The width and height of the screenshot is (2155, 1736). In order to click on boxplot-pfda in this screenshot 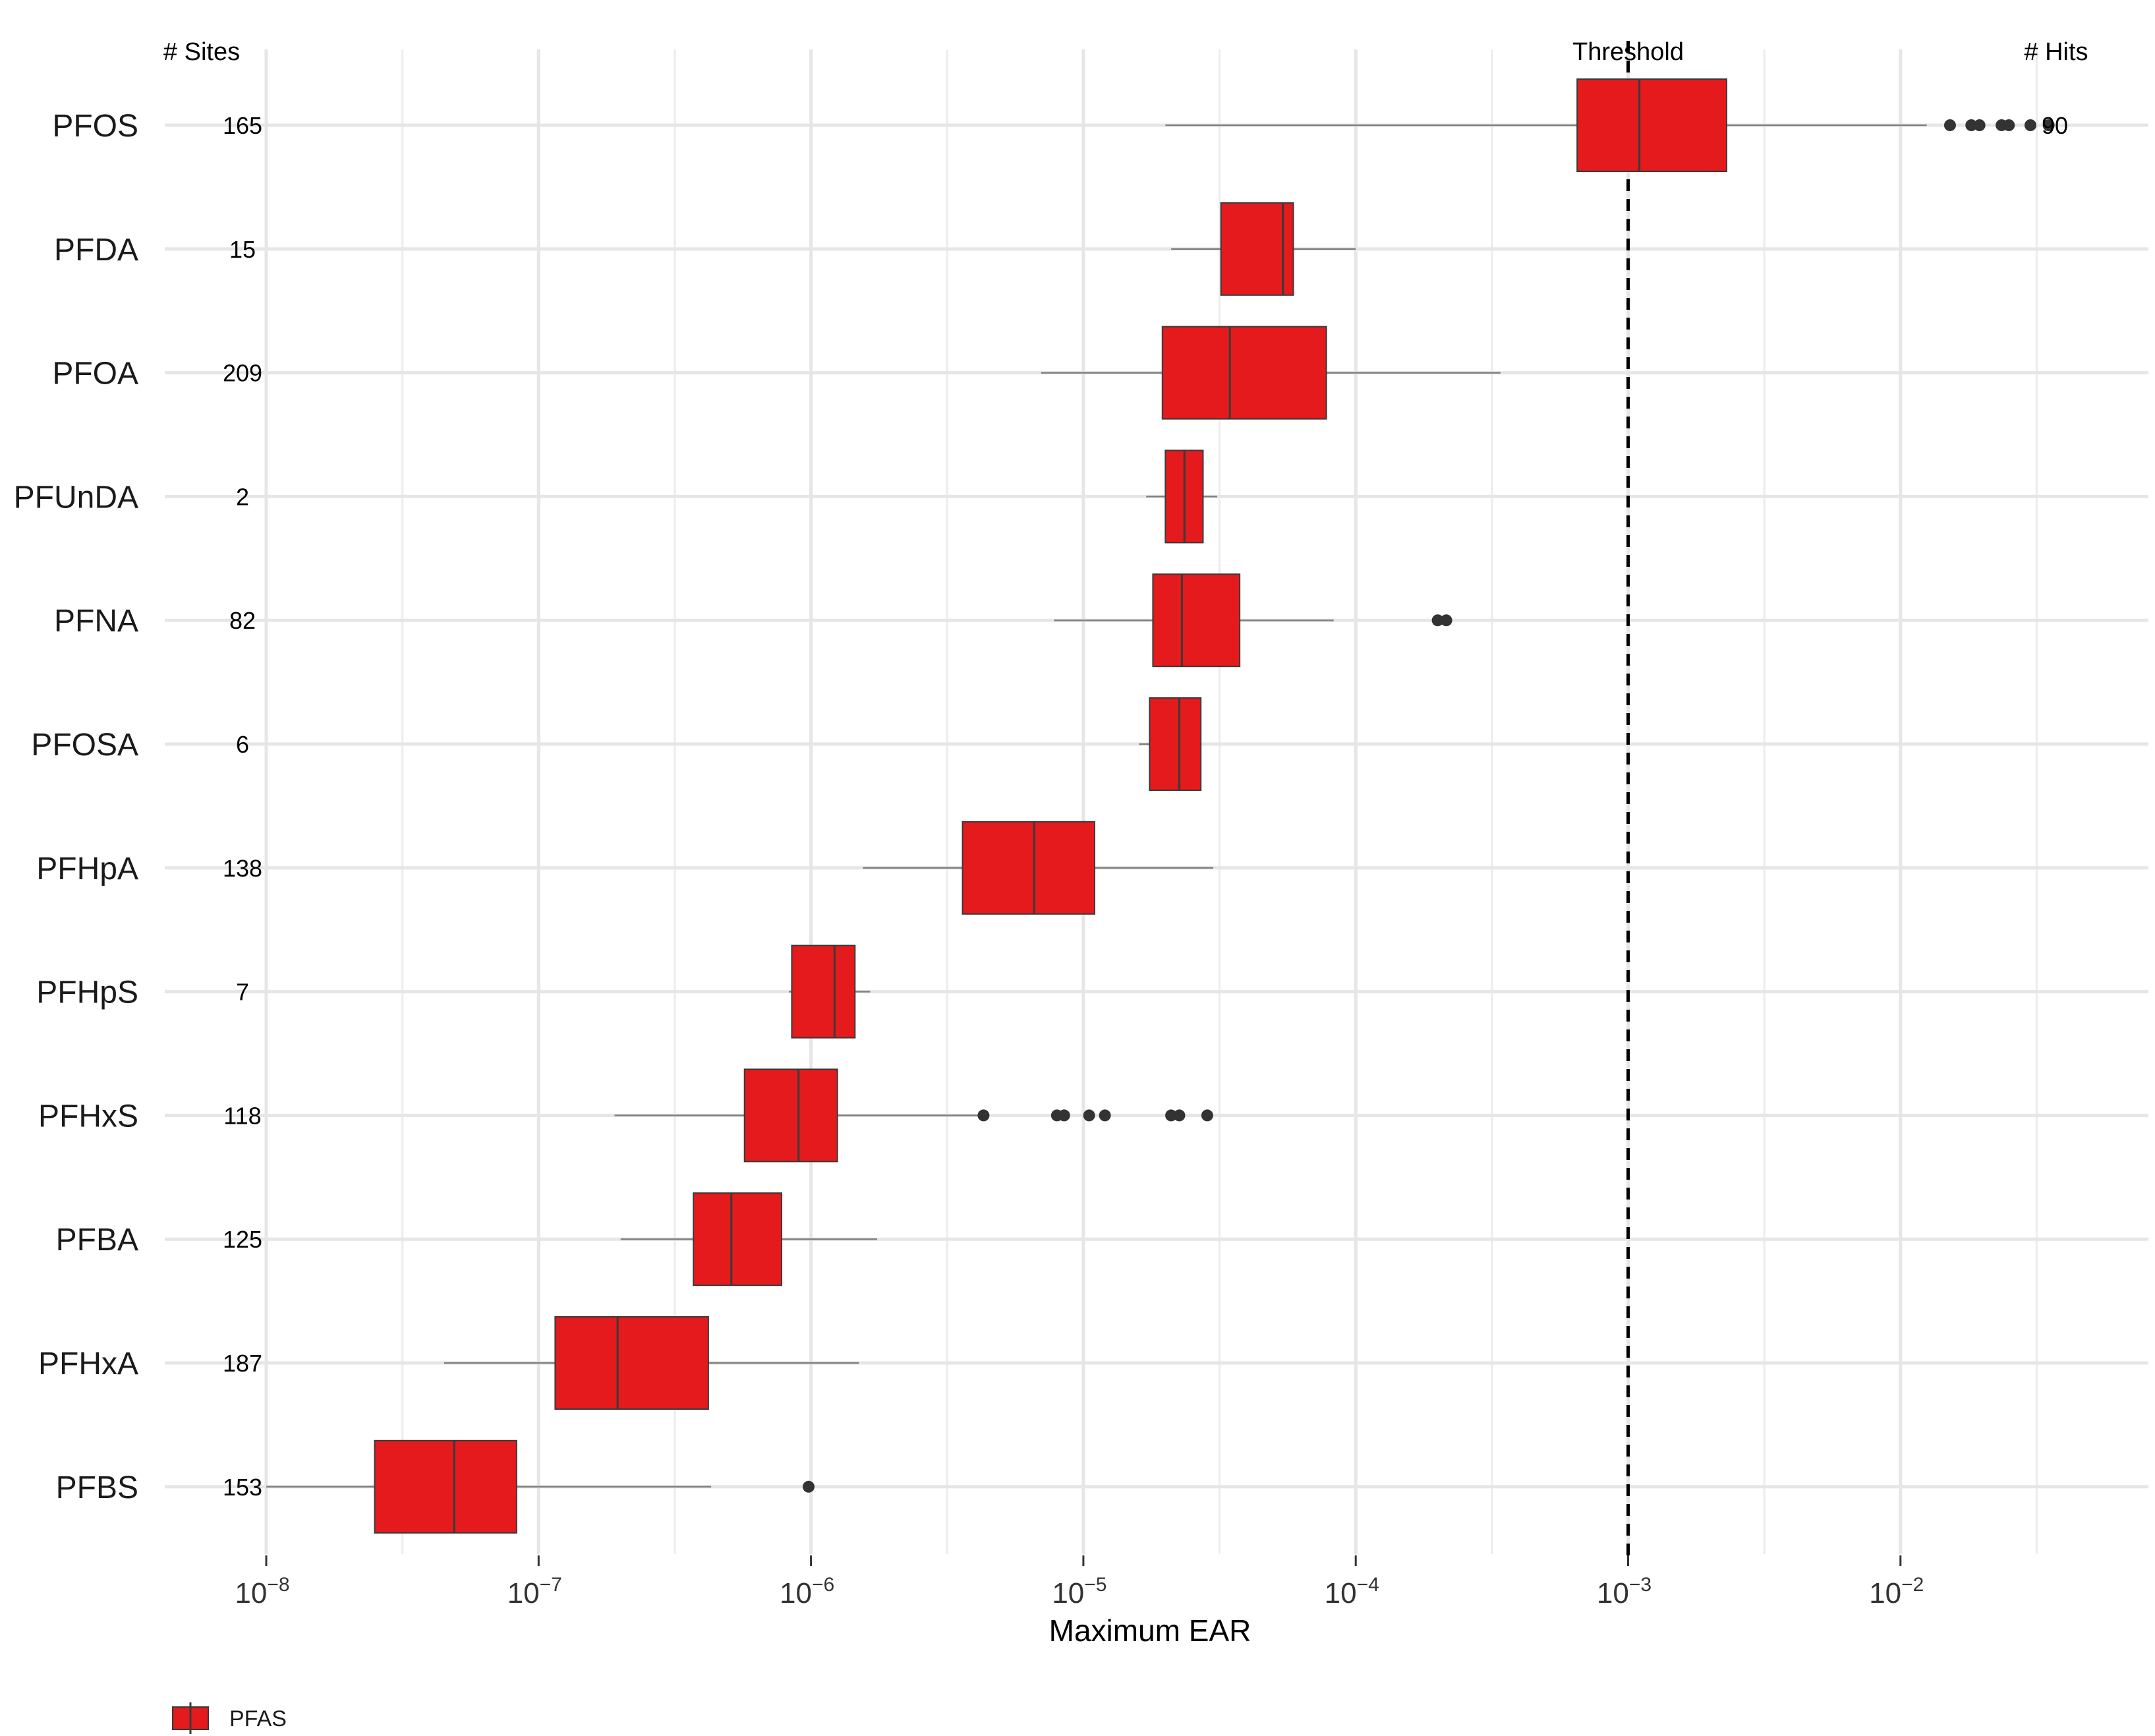, I will do `click(1263, 249)`.